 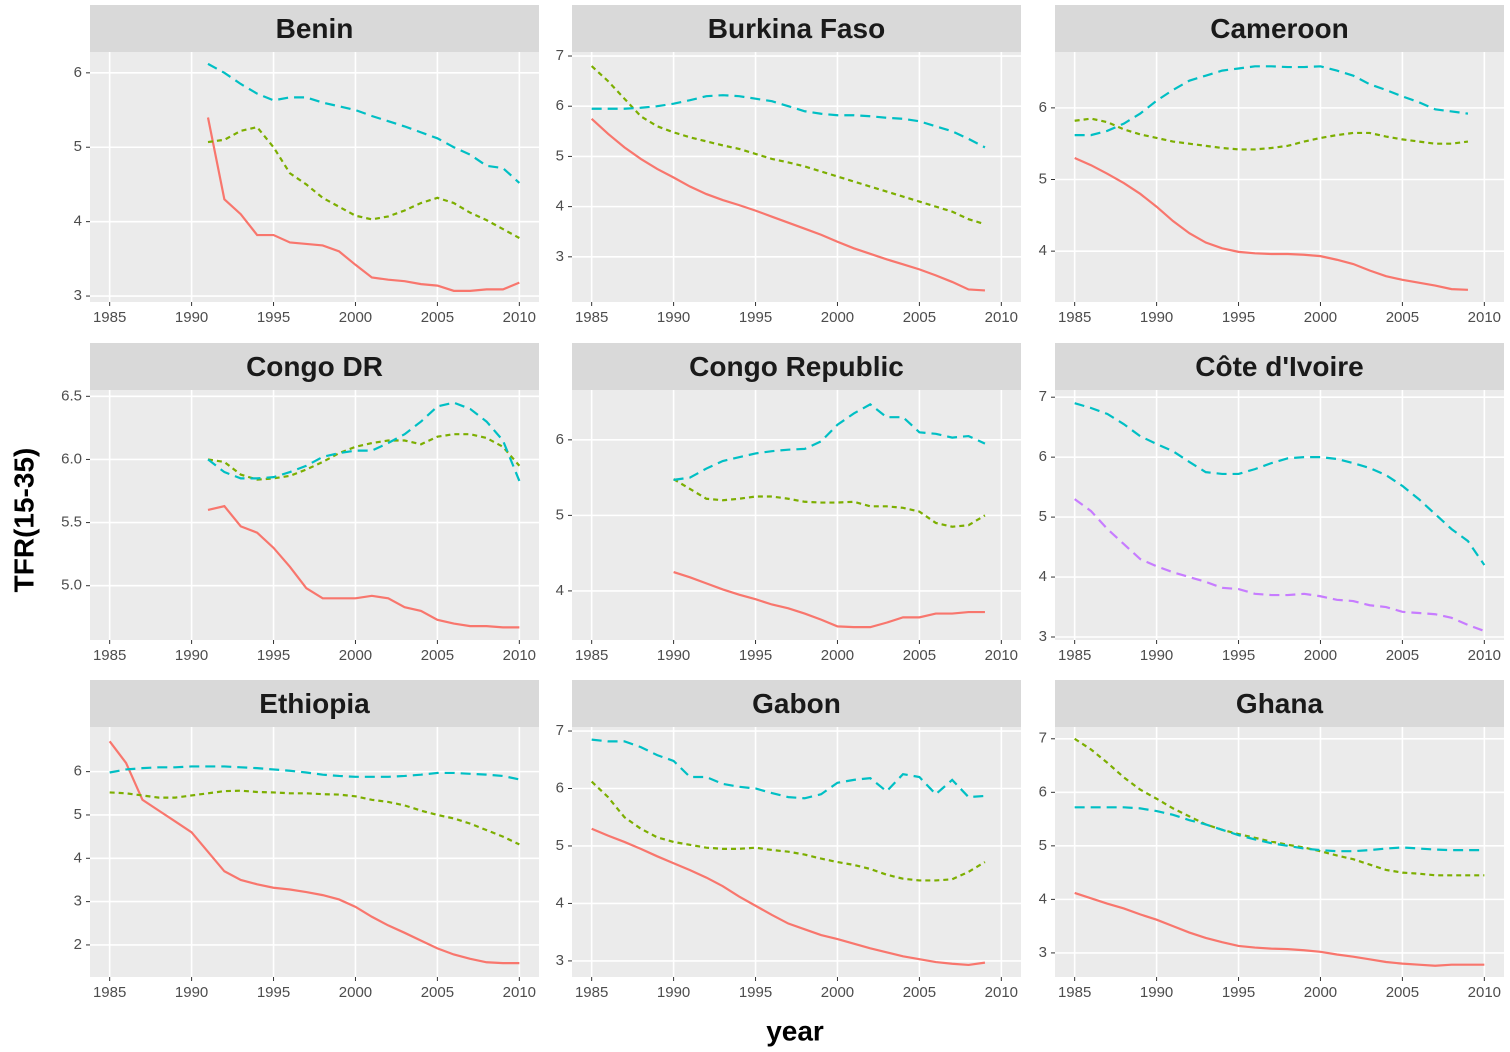 I want to click on panel-title: Ghana, so click(x=1280, y=703).